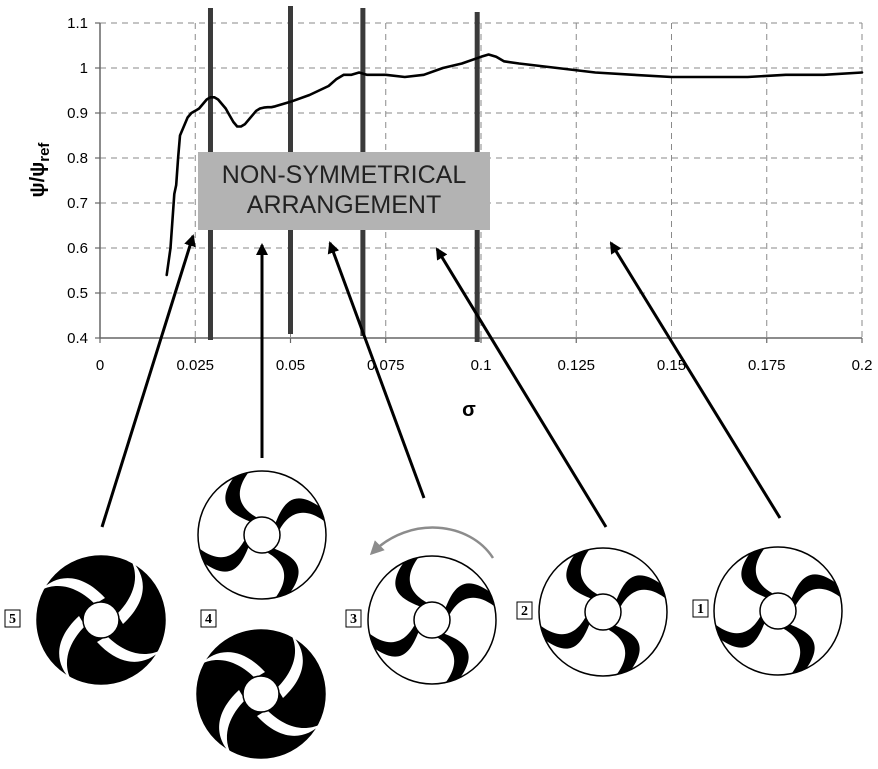 This screenshot has height=769, width=878. What do you see at coordinates (671, 365) in the screenshot?
I see `x-tick-label: 0.15` at bounding box center [671, 365].